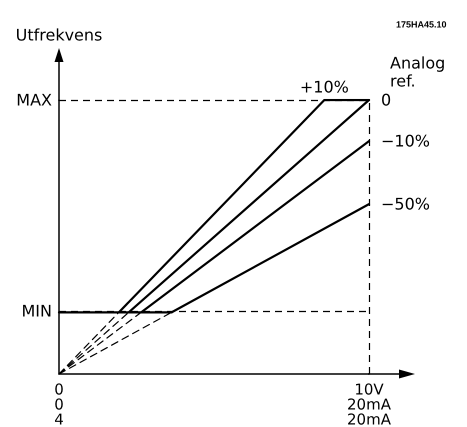  Describe the element at coordinates (59, 35) in the screenshot. I see `y-axis-title: Utfrekvens` at that location.